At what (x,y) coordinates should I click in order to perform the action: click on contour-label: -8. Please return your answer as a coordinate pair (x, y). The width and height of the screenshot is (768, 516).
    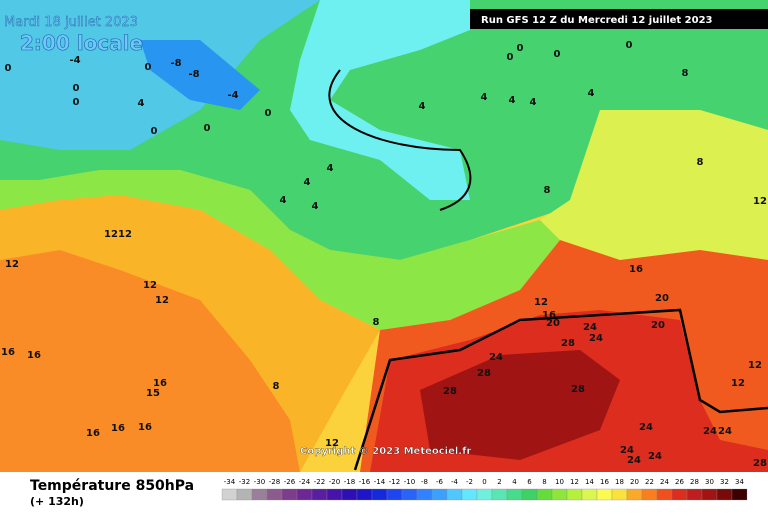
    Looking at the image, I should click on (175, 63).